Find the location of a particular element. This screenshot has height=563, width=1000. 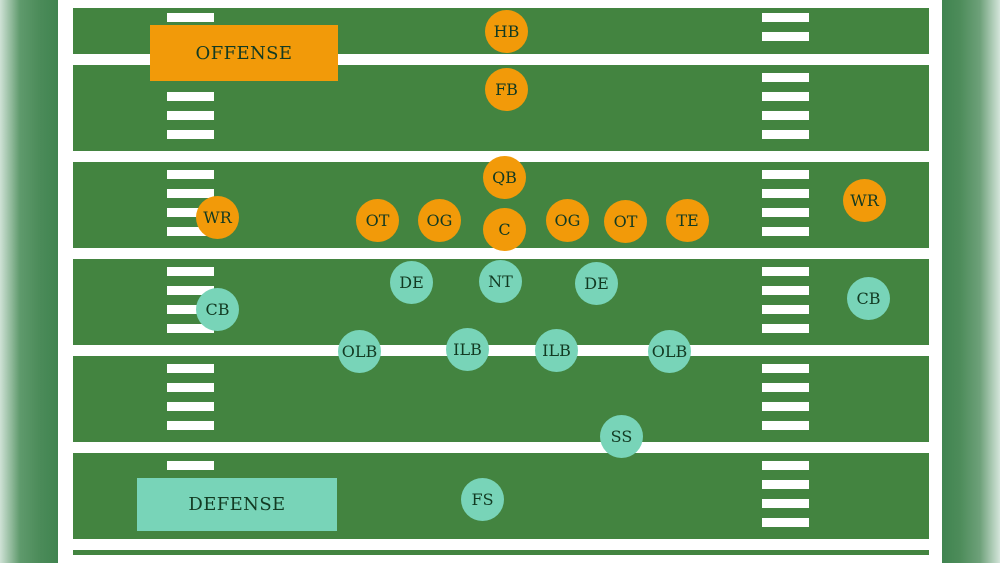

offense-label: OFFENSE is located at coordinates (244, 53).